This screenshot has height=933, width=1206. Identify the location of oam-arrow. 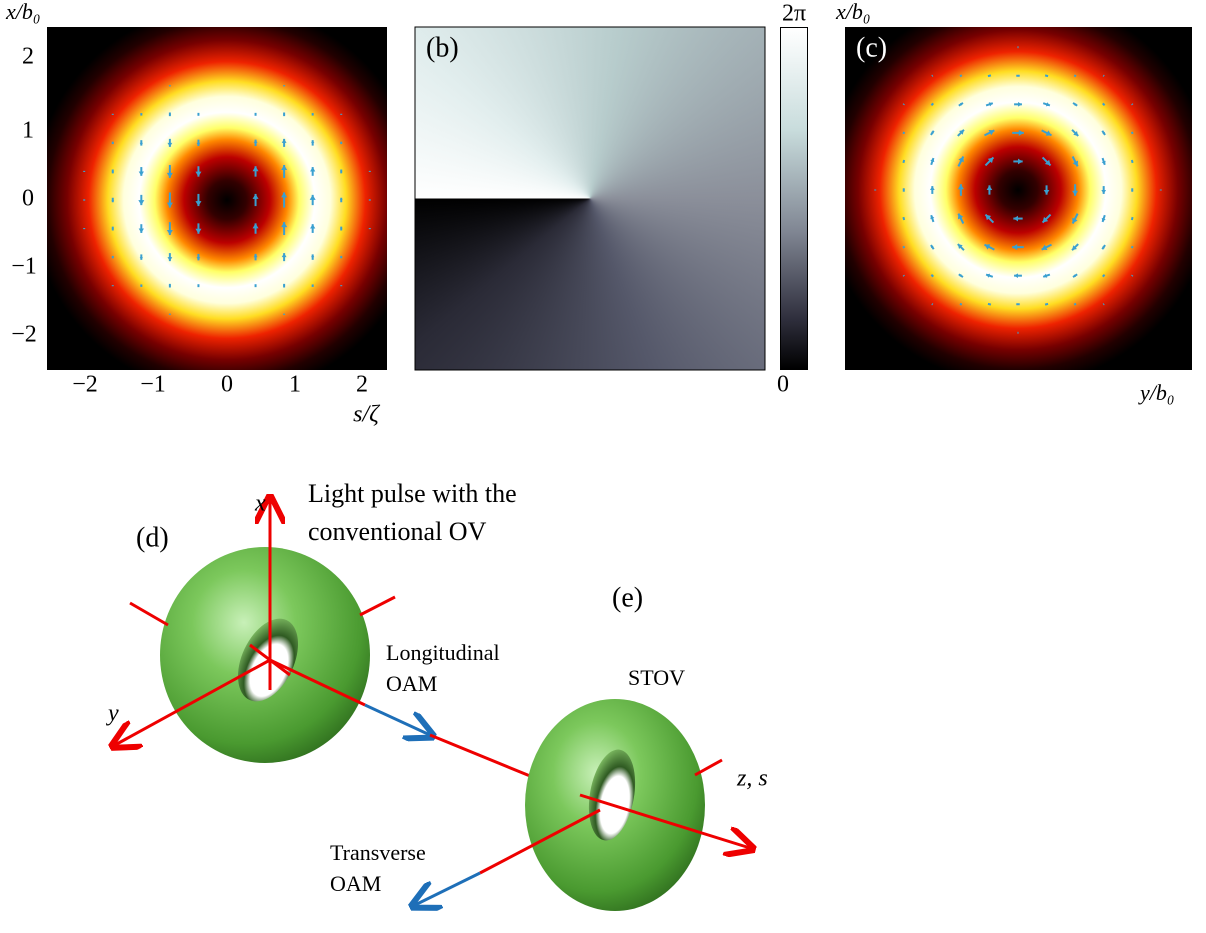
(448, 888).